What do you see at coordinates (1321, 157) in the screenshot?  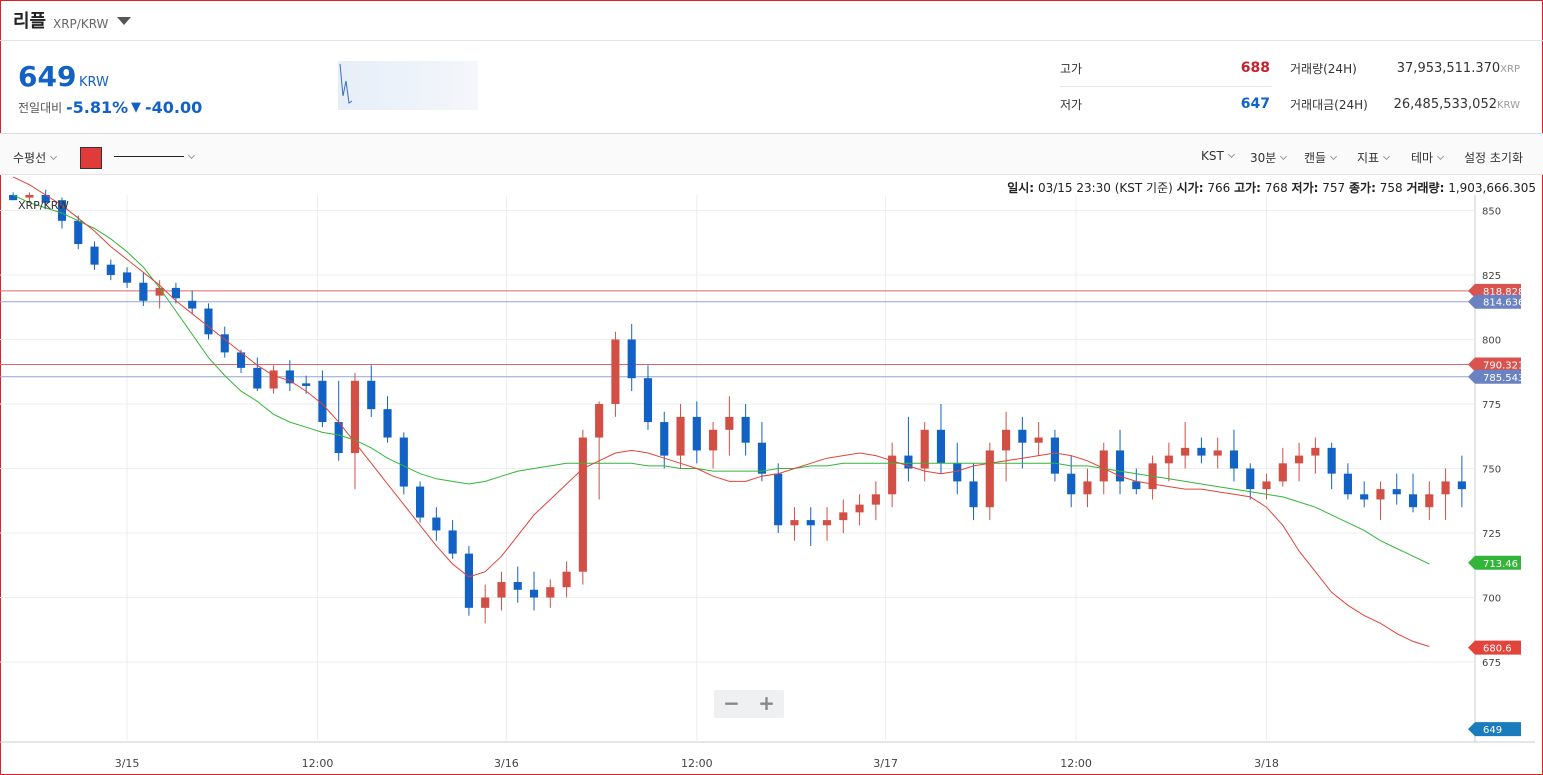 I see `chart-type-menu: 캔들` at bounding box center [1321, 157].